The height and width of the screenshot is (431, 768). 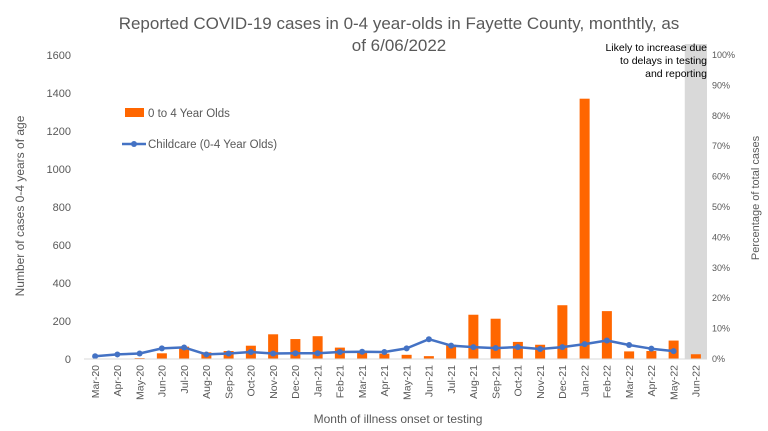 What do you see at coordinates (407, 382) in the screenshot?
I see `x-tick-label: May-21` at bounding box center [407, 382].